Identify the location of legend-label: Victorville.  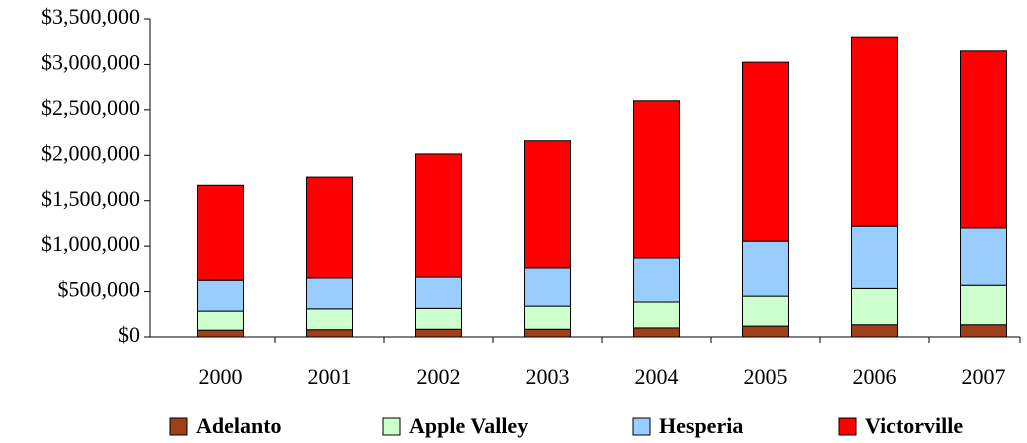
(914, 425).